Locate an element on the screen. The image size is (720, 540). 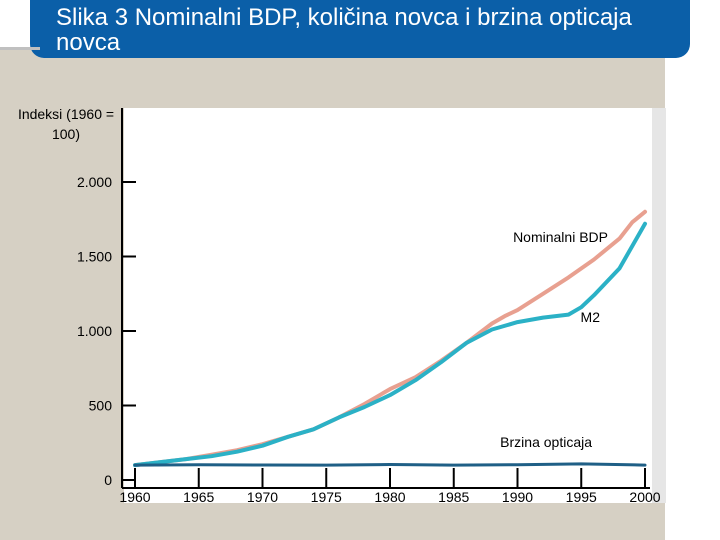
x-tick-label: 1960 is located at coordinates (134, 497).